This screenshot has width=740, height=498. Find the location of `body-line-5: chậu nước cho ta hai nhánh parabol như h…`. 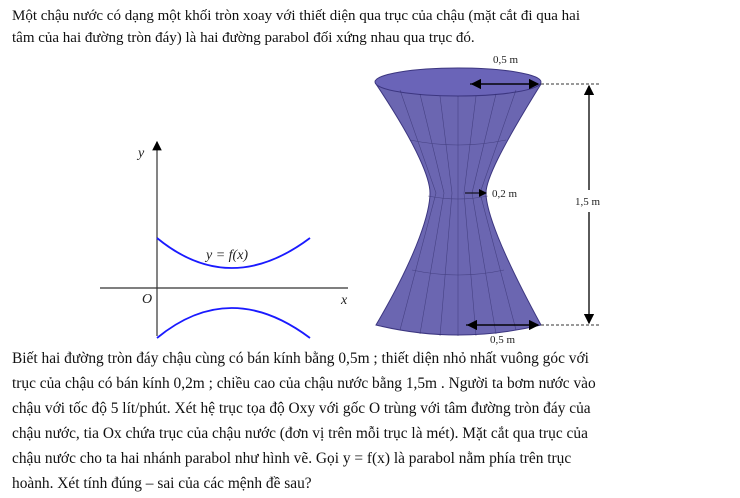

body-line-5: chậu nước cho ta hai nhánh parabol như h… is located at coordinates (292, 458).